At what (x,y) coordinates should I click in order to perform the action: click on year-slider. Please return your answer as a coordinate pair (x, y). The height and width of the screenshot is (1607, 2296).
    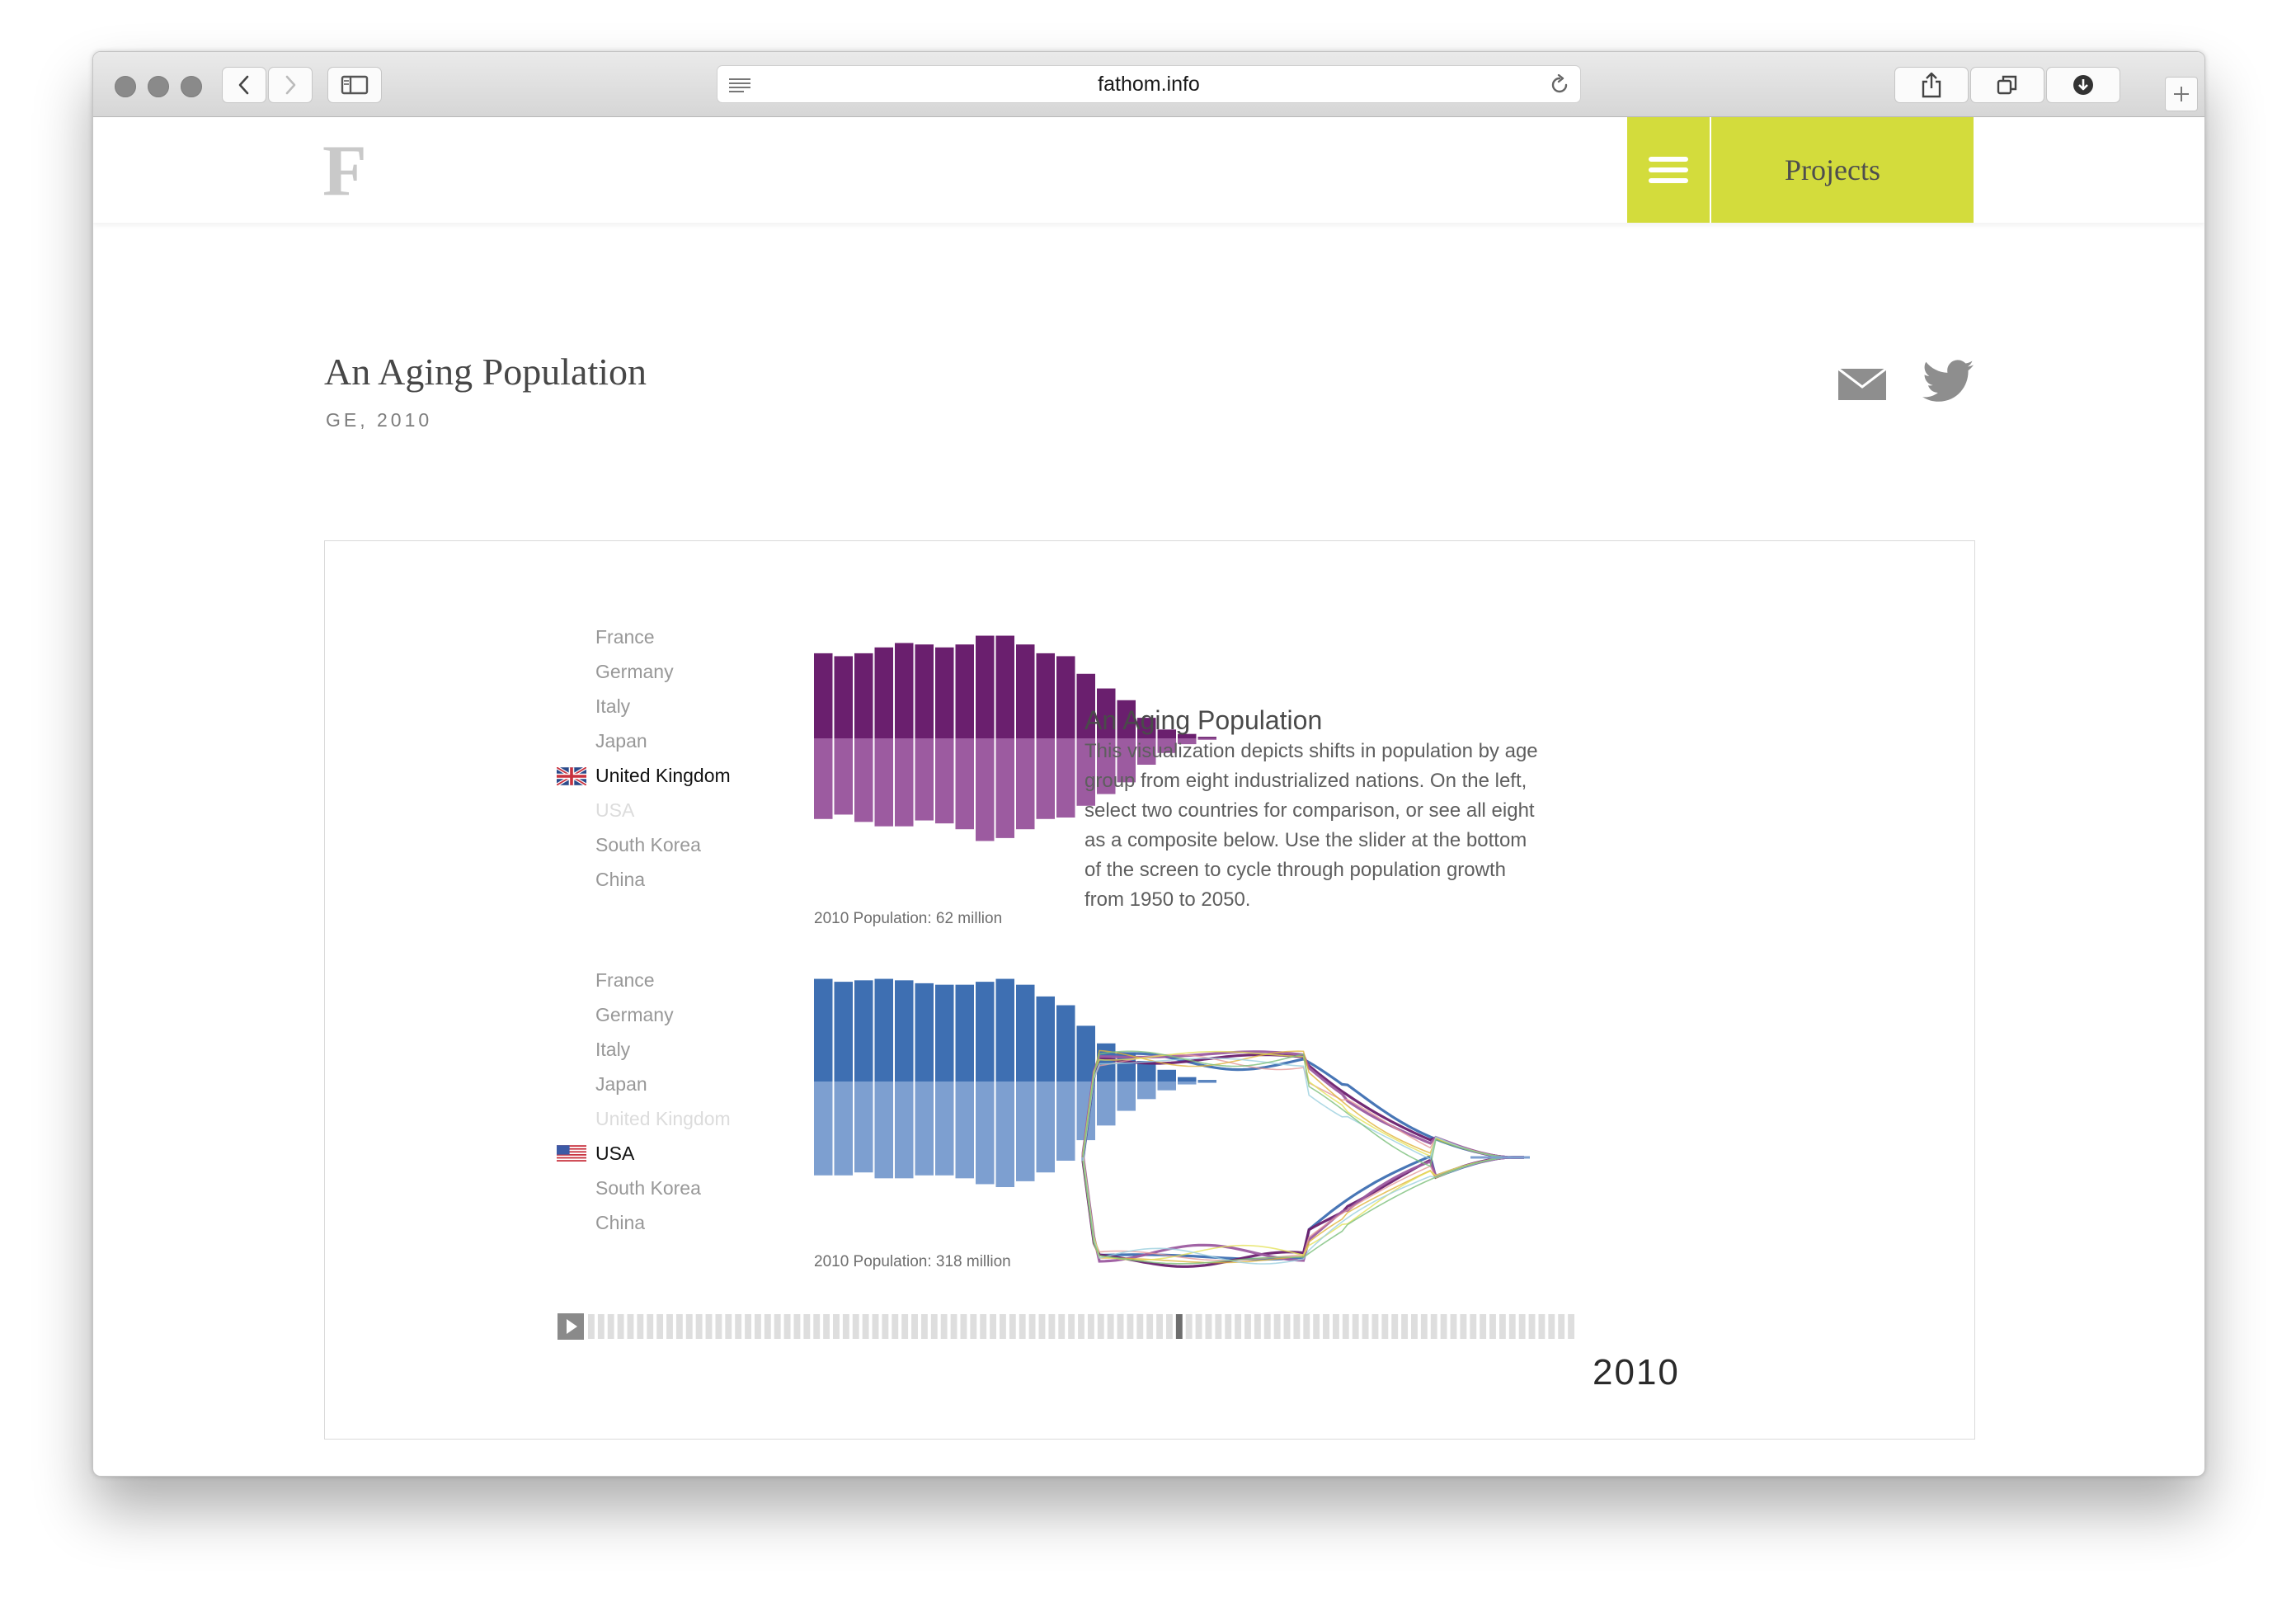
    Looking at the image, I should click on (1083, 1326).